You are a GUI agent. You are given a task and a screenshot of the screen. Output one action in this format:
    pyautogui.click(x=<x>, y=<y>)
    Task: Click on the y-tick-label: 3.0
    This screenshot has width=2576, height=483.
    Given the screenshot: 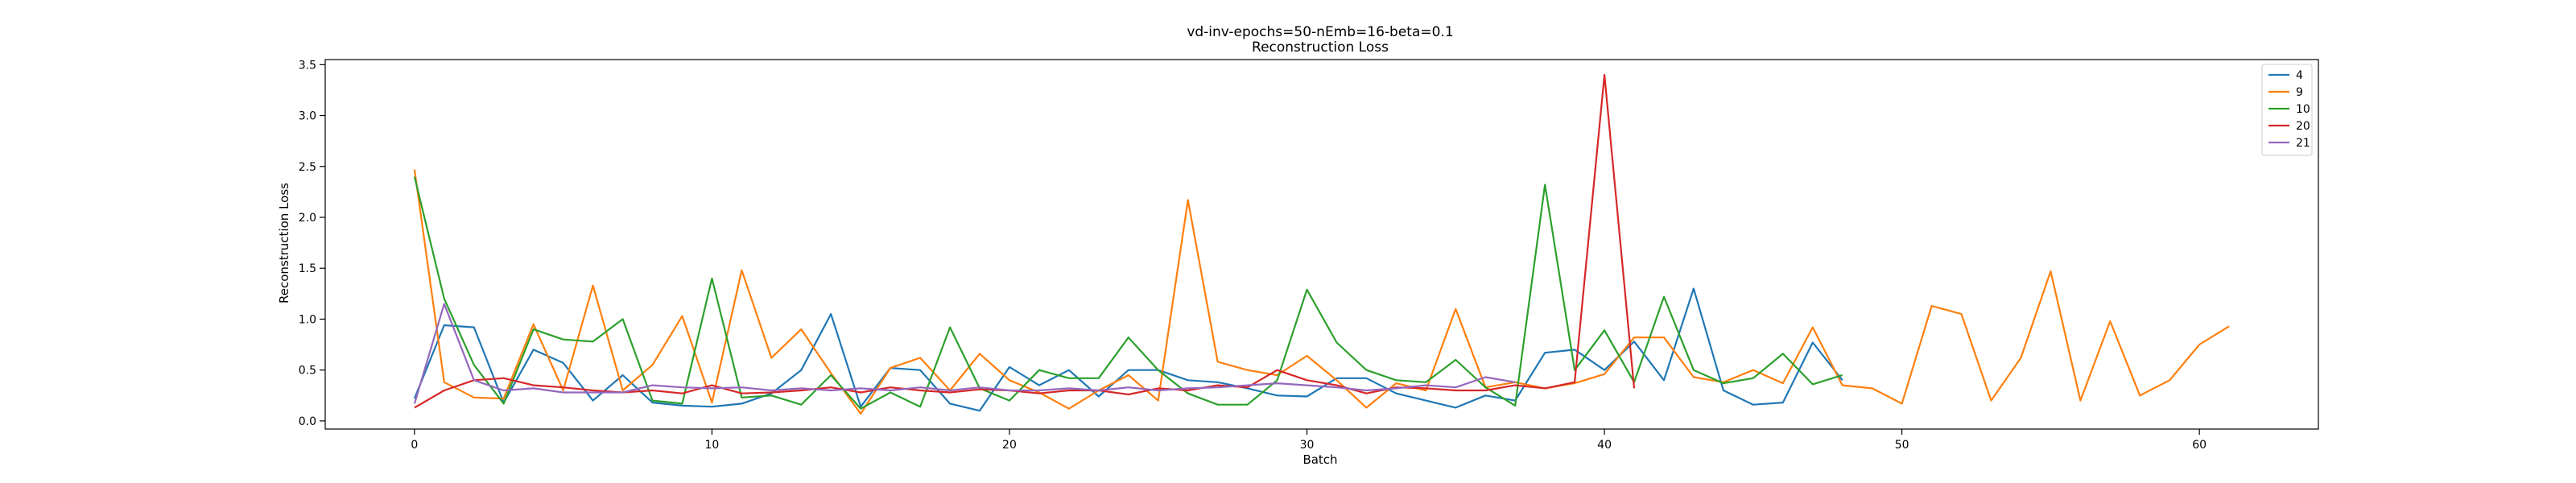 What is the action you would take?
    pyautogui.click(x=307, y=116)
    